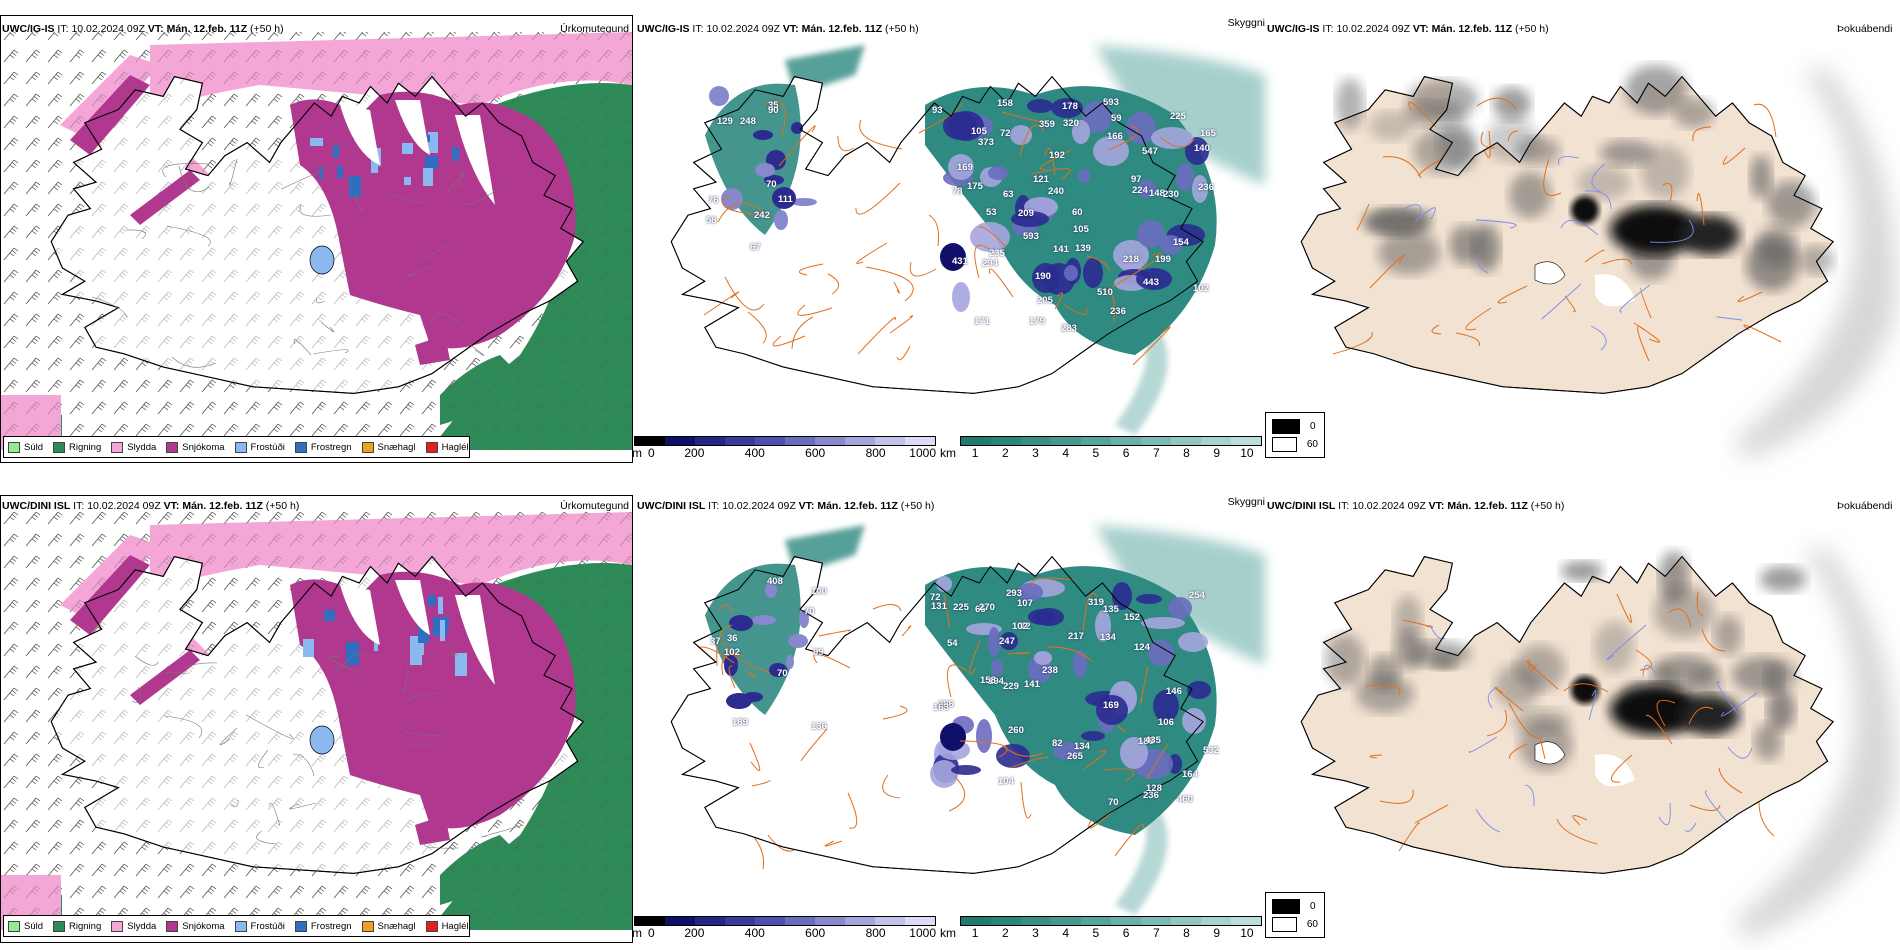  I want to click on coastline, so click(1567, 234).